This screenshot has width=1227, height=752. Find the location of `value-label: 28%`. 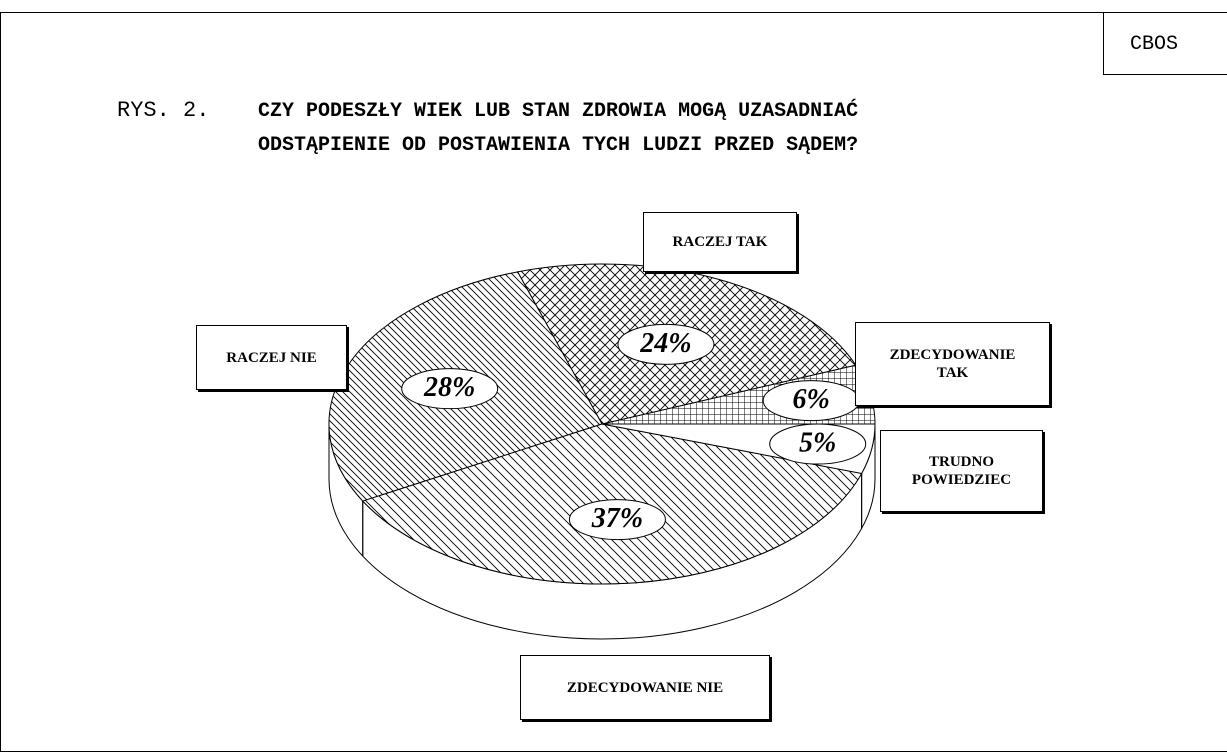

value-label: 28% is located at coordinates (449, 387).